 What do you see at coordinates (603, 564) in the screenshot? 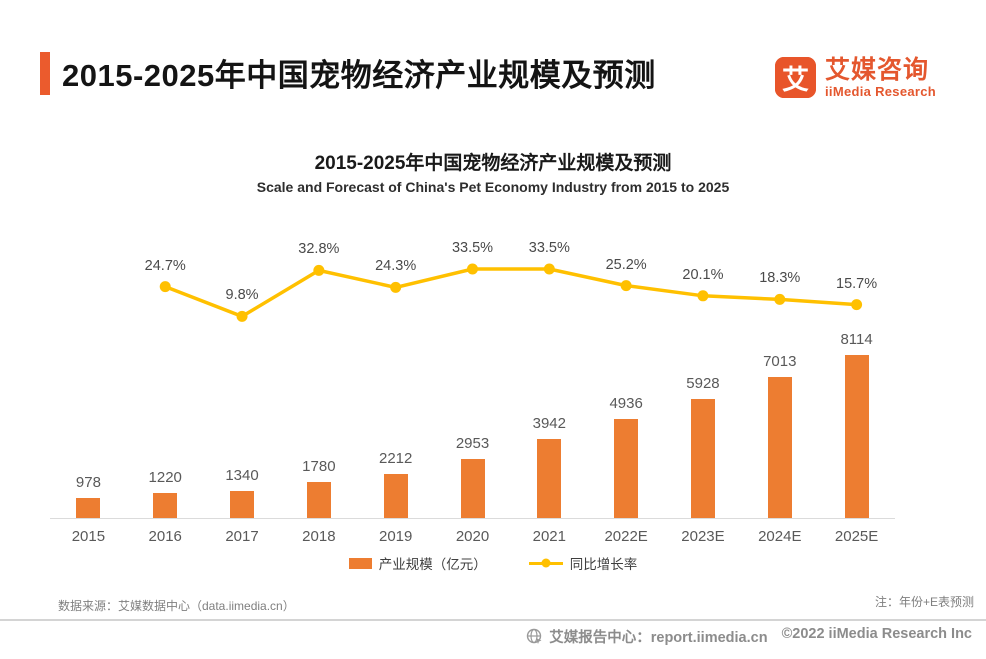
I see `line-series-label: 同比增长率` at bounding box center [603, 564].